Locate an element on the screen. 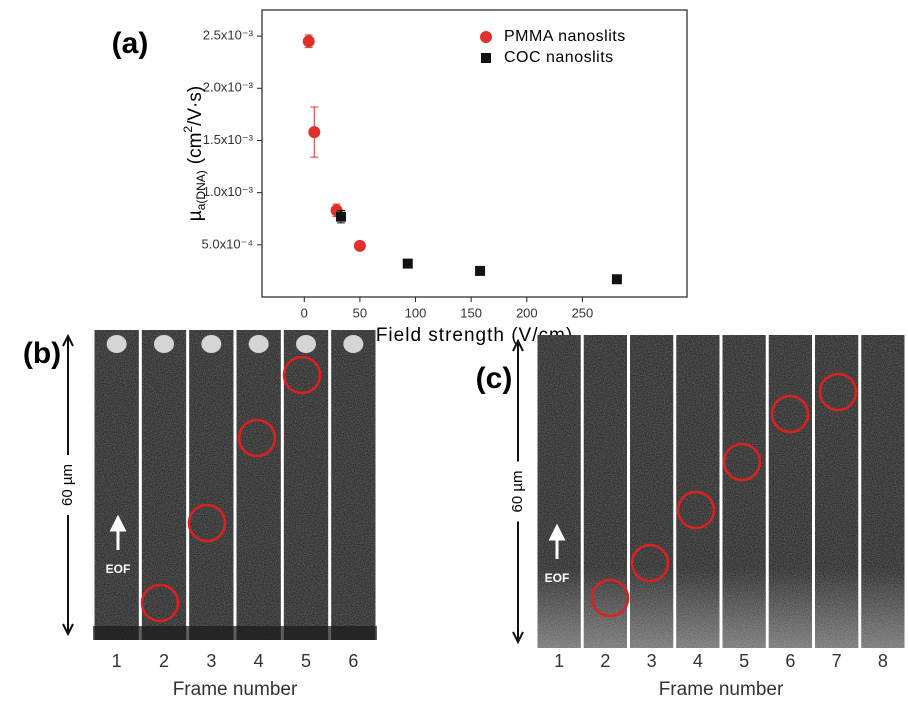  y-tick-label: 5.0x10⁻⁴ is located at coordinates (227, 243).